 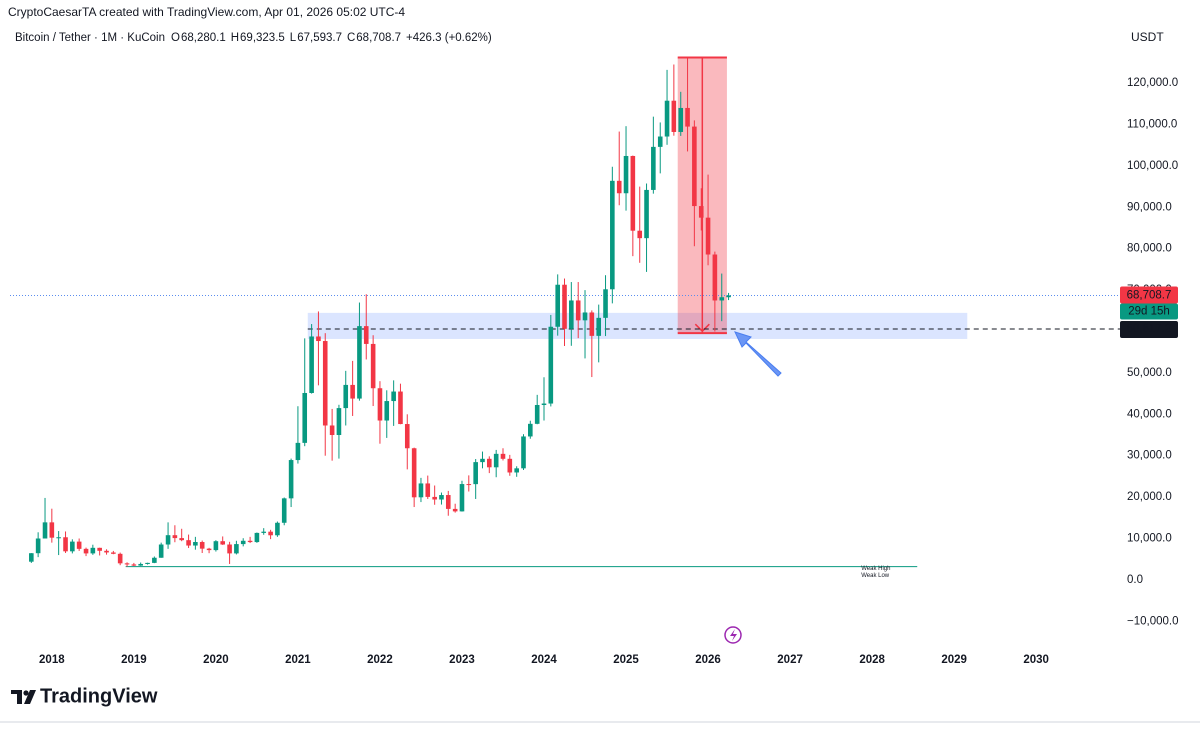 I want to click on legend-text: +426.3 (+0.62%), so click(x=449, y=38).